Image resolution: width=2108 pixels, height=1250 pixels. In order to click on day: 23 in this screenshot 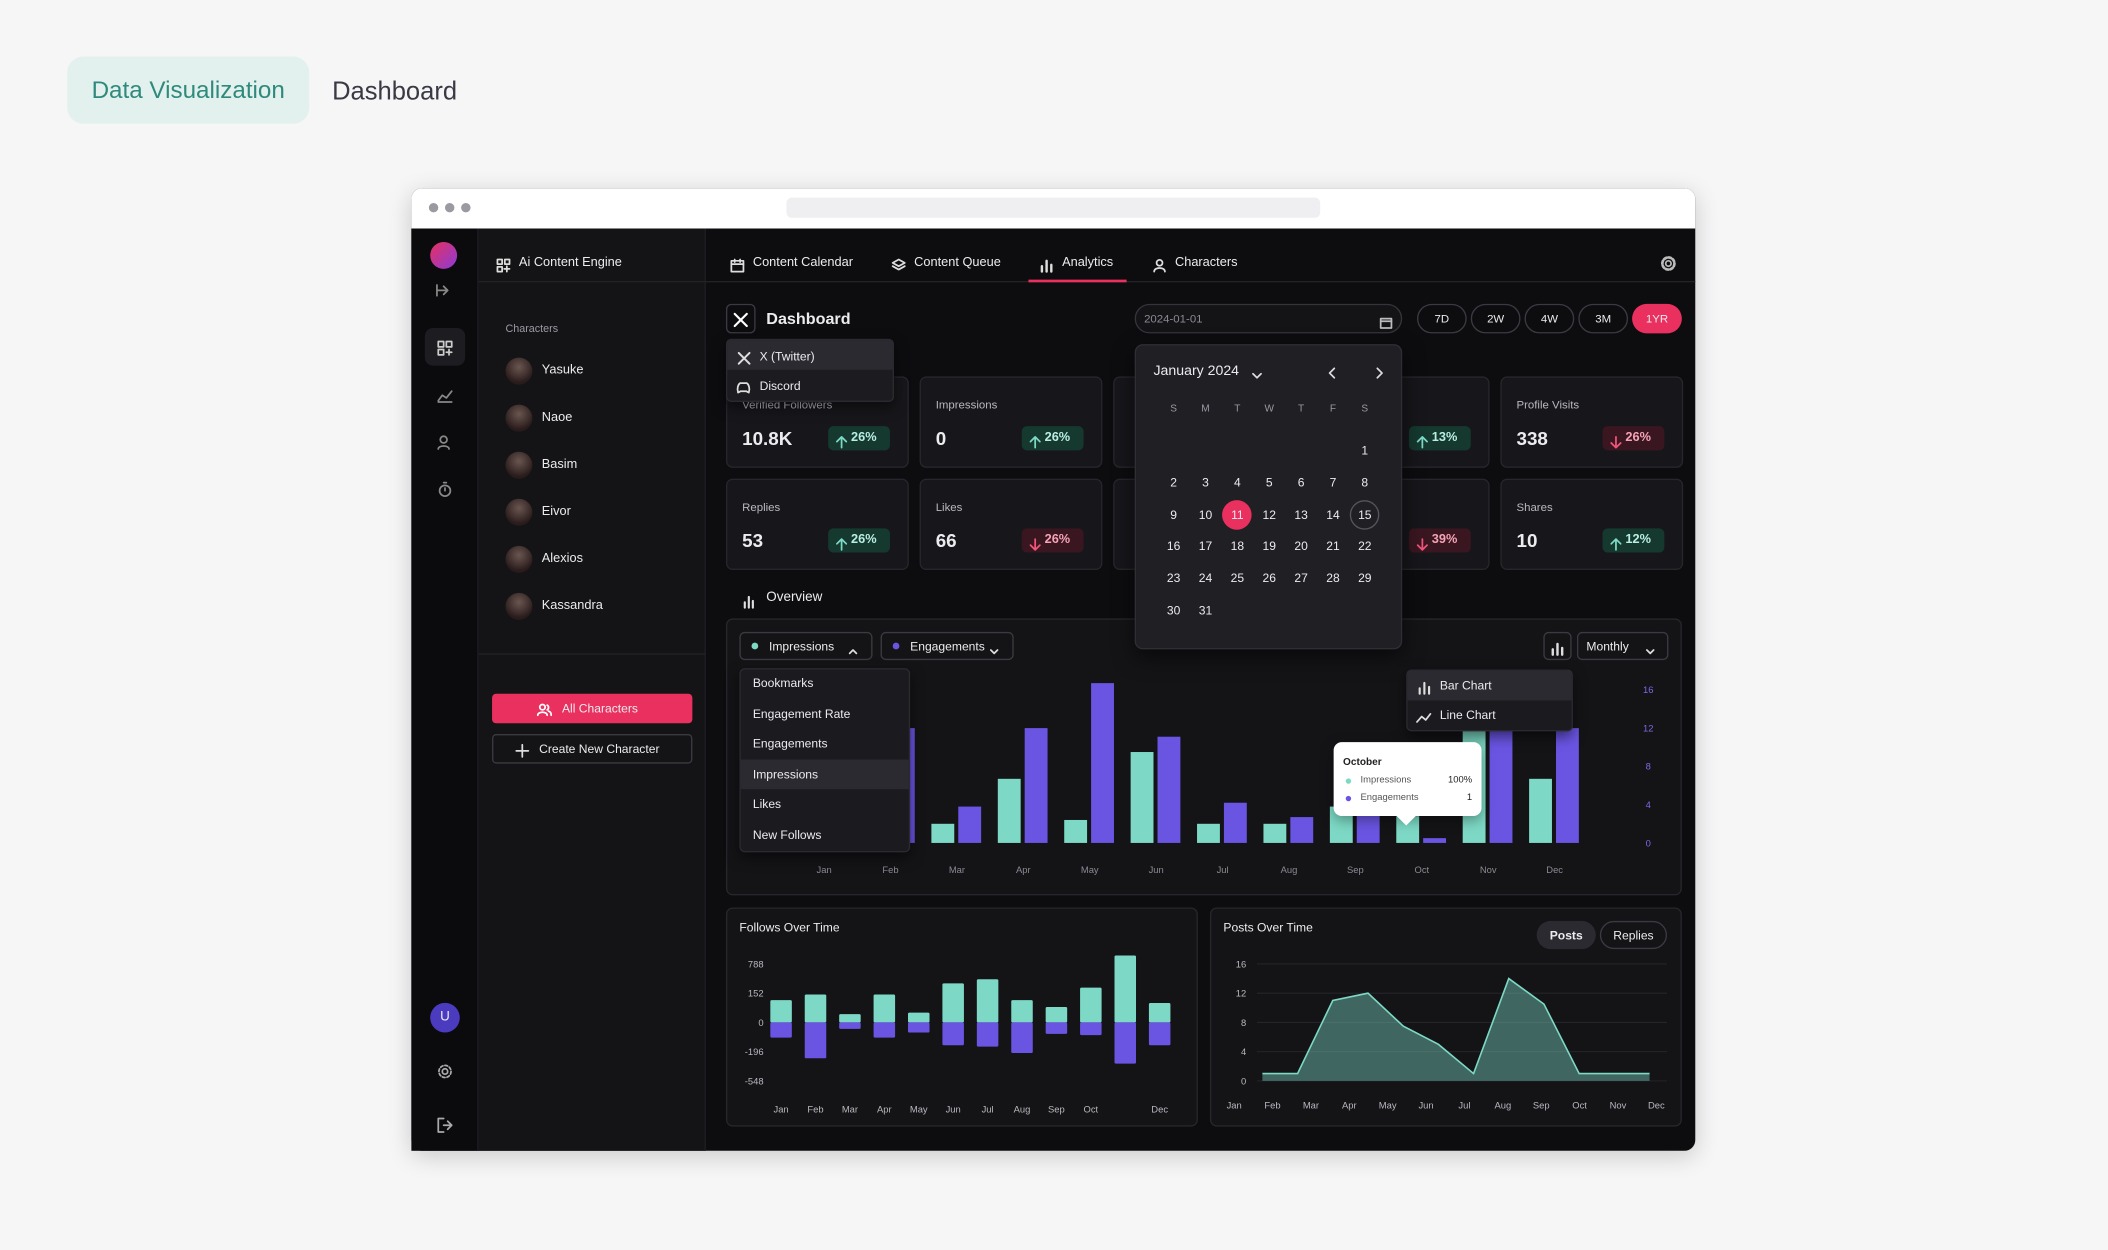, I will do `click(1173, 578)`.